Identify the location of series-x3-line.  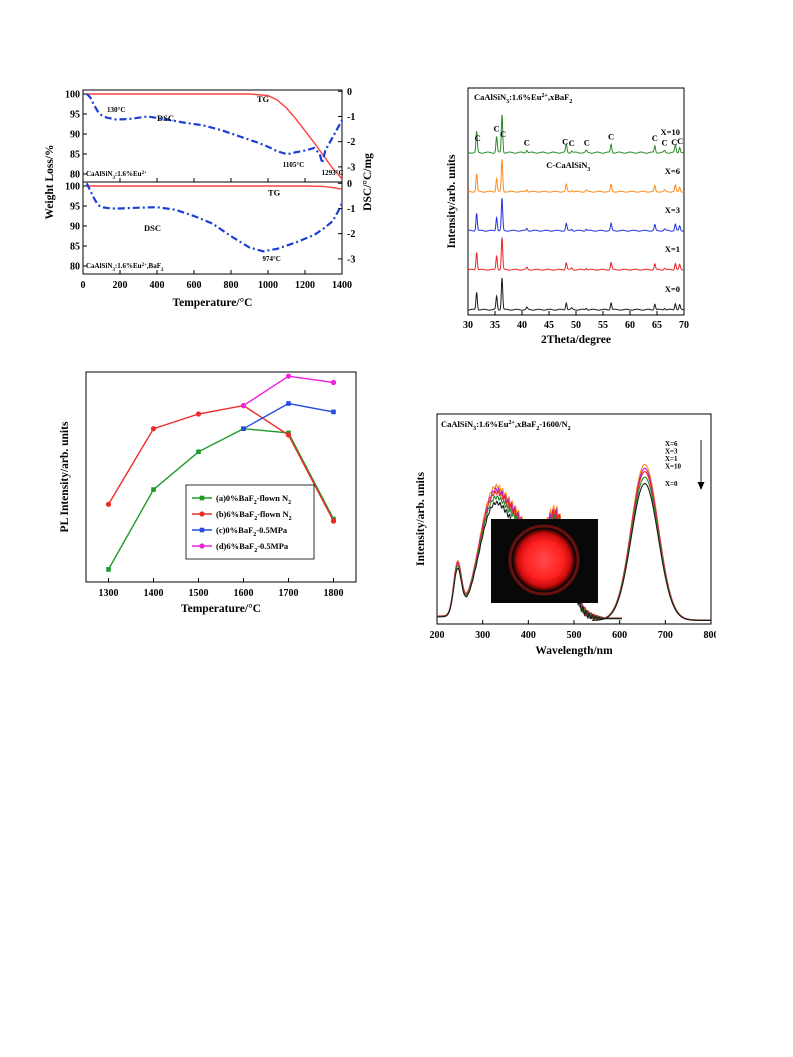
(576, 215).